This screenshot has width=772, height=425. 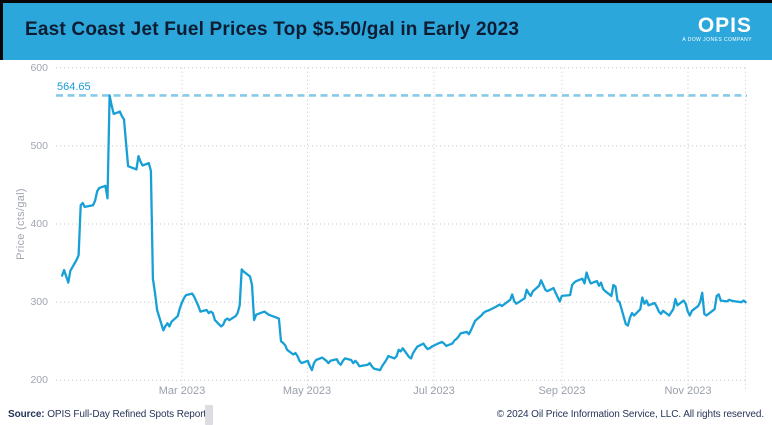 What do you see at coordinates (688, 391) in the screenshot?
I see `x-tick-nov-2023: Nov 2023` at bounding box center [688, 391].